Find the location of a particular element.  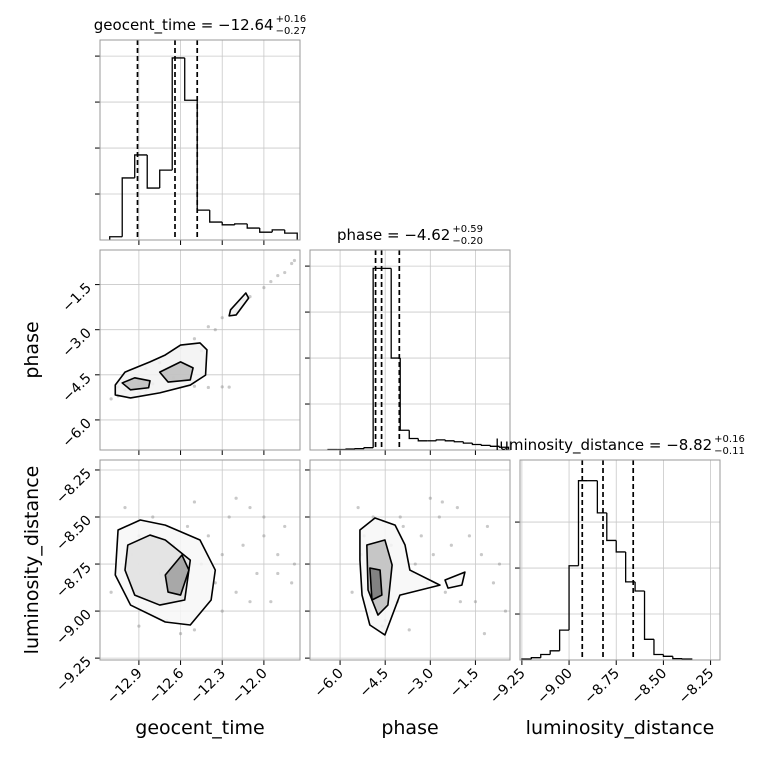

x-tick-label: −6.0 is located at coordinates (329, 683).